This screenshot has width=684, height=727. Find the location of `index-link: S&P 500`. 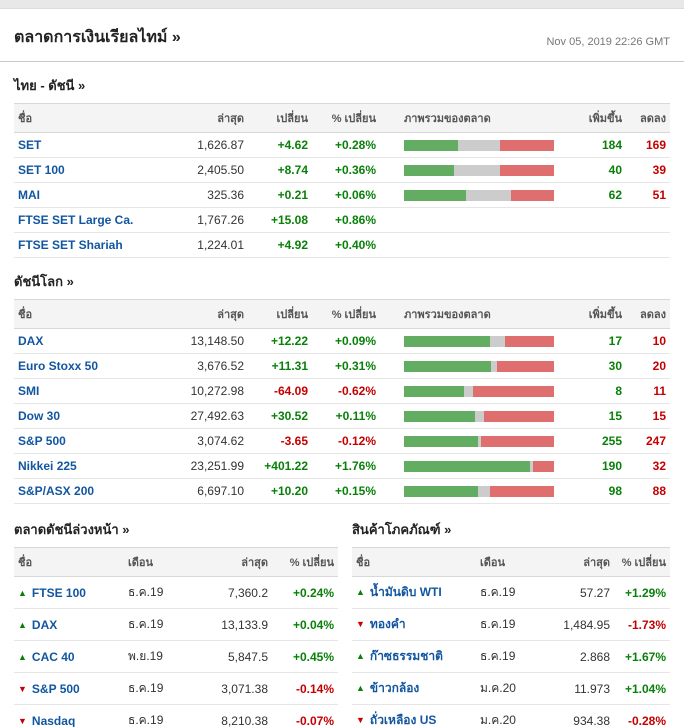

index-link: S&P 500 is located at coordinates (42, 441).